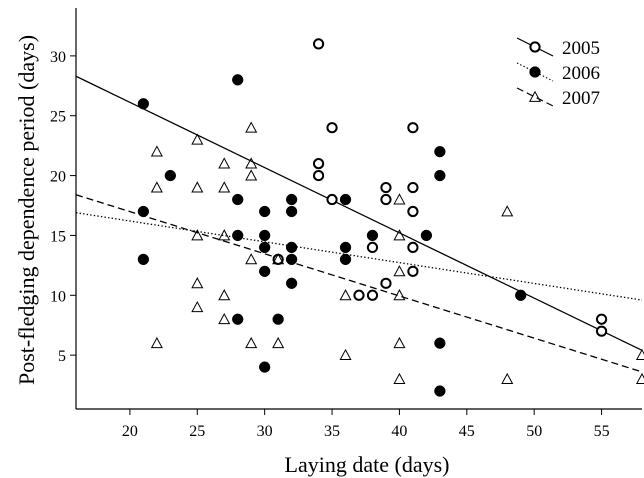 This screenshot has width=644, height=478. Describe the element at coordinates (197, 431) in the screenshot. I see `x-tick-label: 25` at that location.